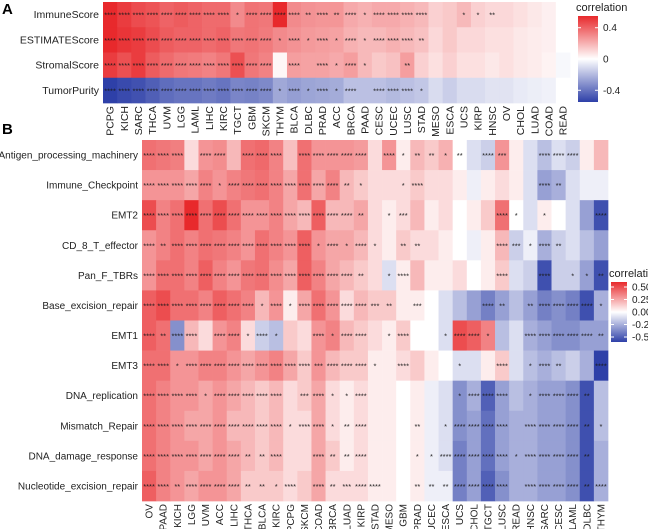 This screenshot has height=529, width=648. What do you see at coordinates (319, 516) in the screenshot?
I see `column-label-coad: COAD` at bounding box center [319, 516].